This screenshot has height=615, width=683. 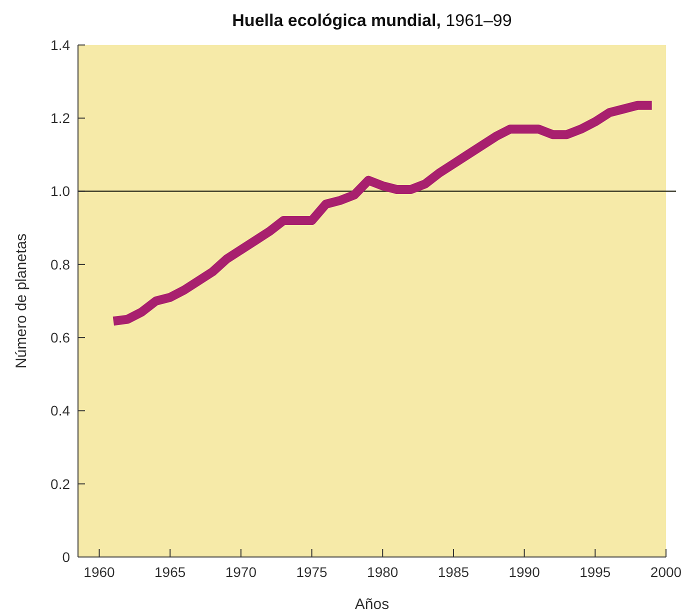 I want to click on y-tick-label: 0.4, so click(x=60, y=410).